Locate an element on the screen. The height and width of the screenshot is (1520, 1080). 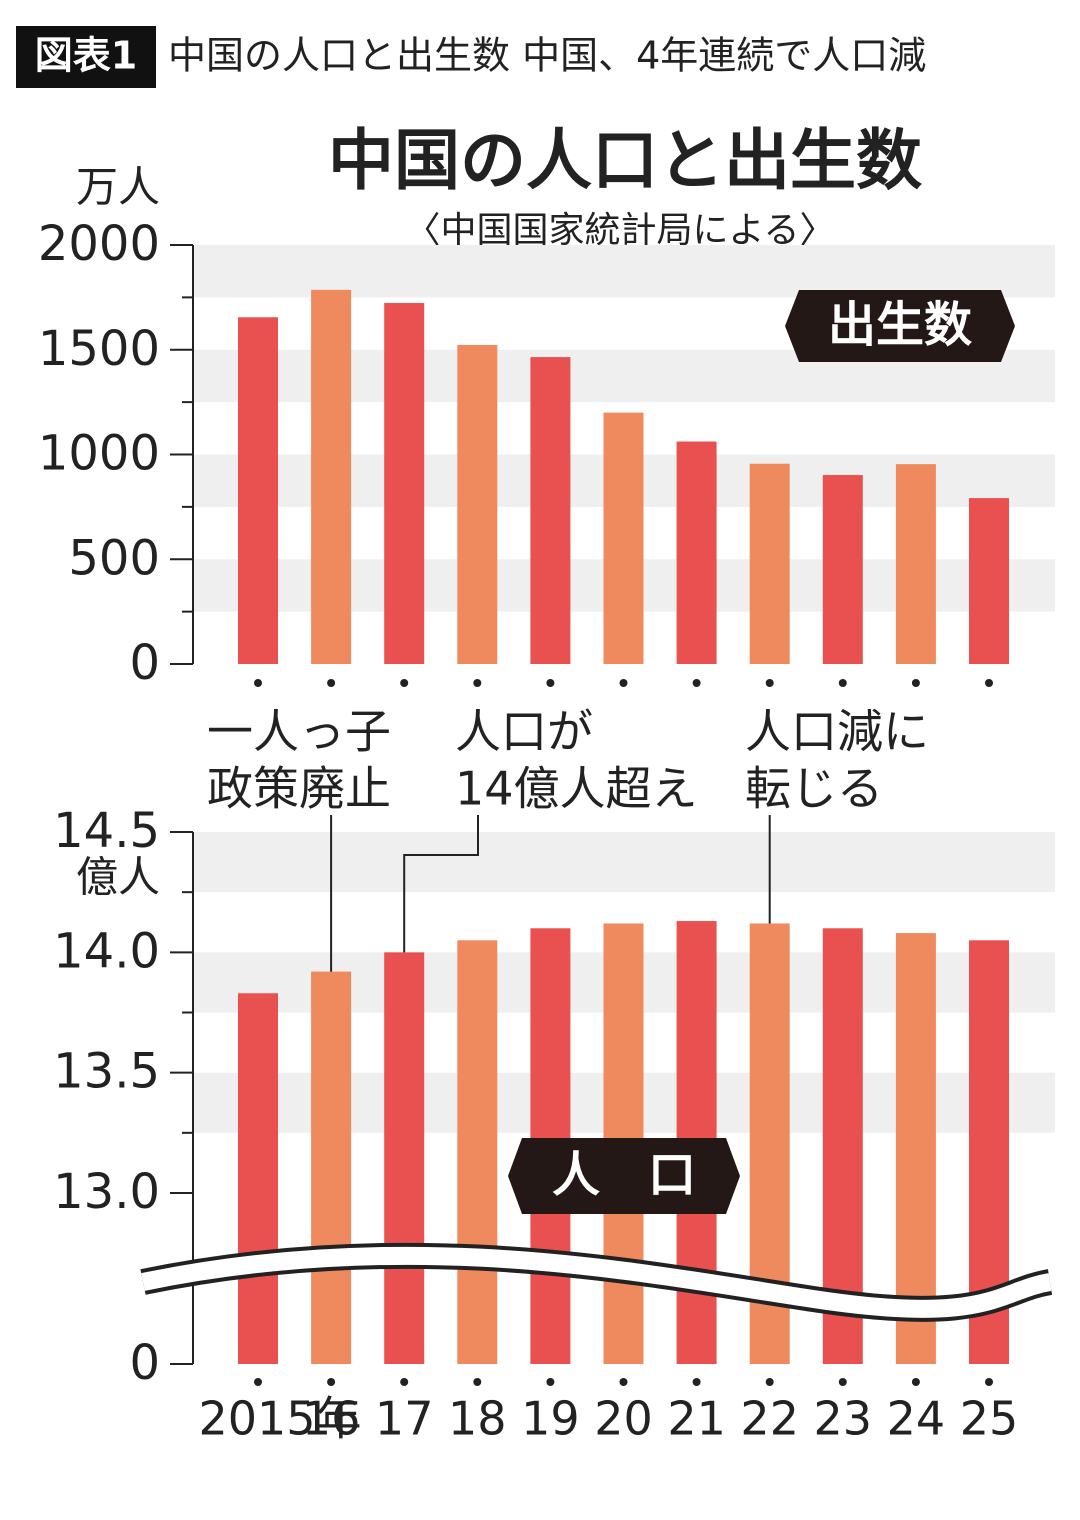
annotation: 政策廃止 is located at coordinates (299, 789).